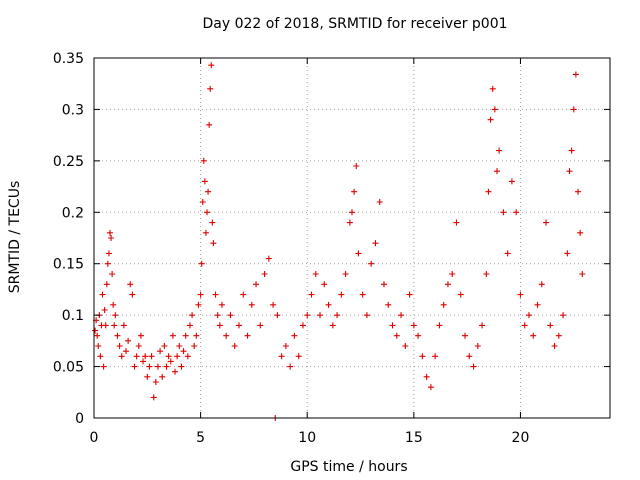  I want to click on y-tick-label: 0.15, so click(68, 265).